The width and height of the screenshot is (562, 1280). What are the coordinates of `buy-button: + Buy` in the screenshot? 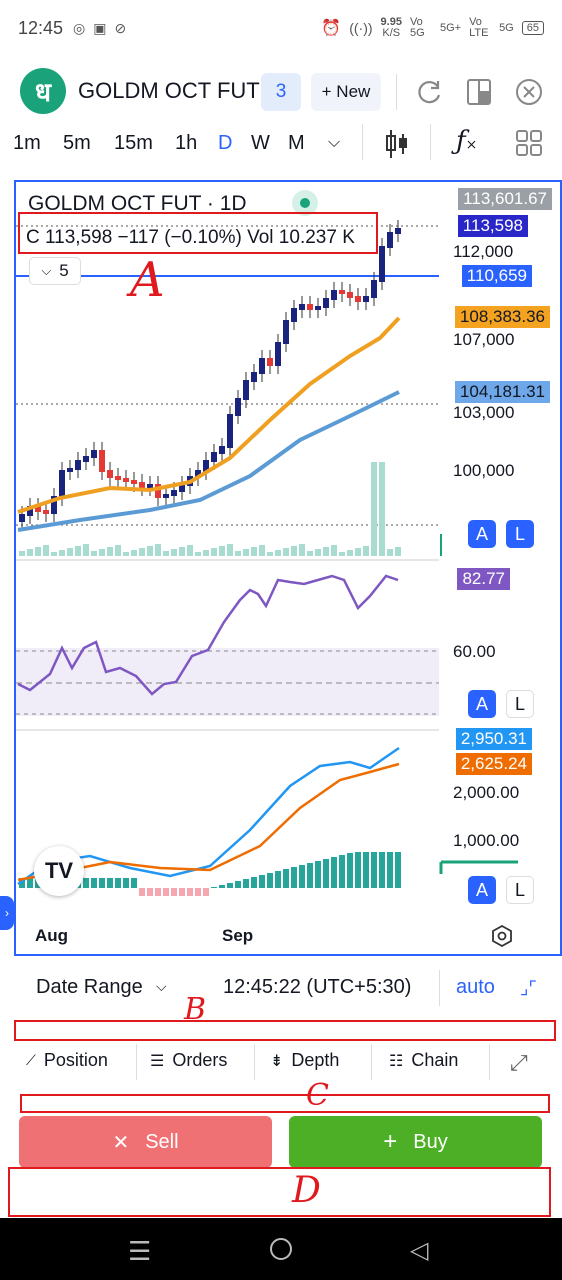 It's located at (415, 1142).